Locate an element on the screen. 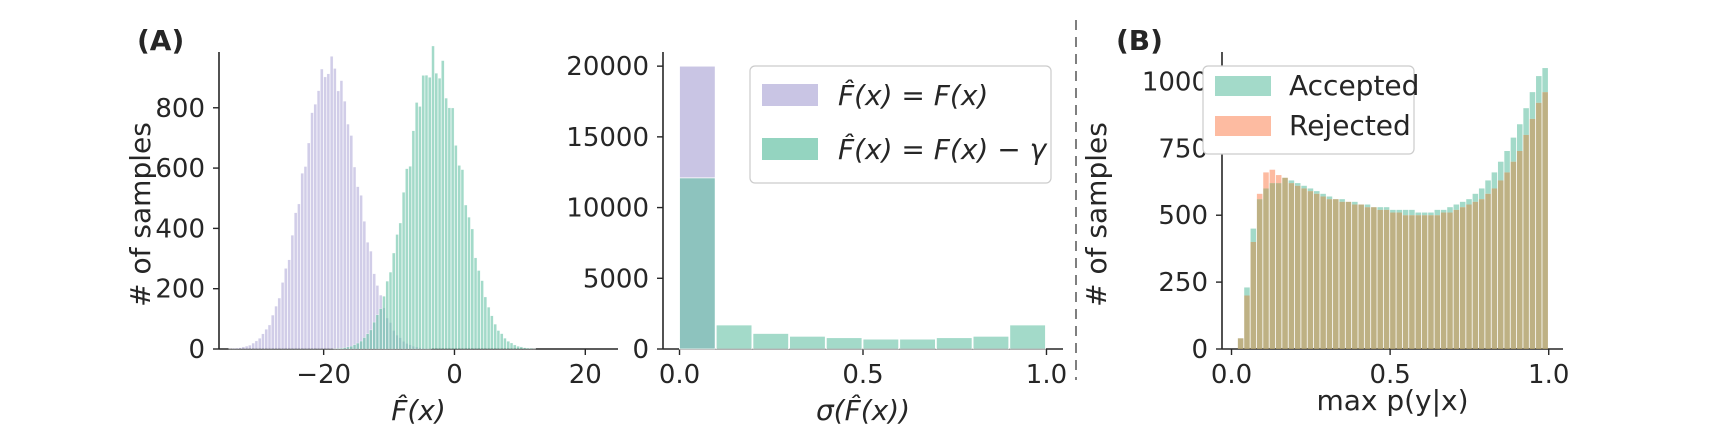  y-tick-label: 20000 is located at coordinates (607, 67).